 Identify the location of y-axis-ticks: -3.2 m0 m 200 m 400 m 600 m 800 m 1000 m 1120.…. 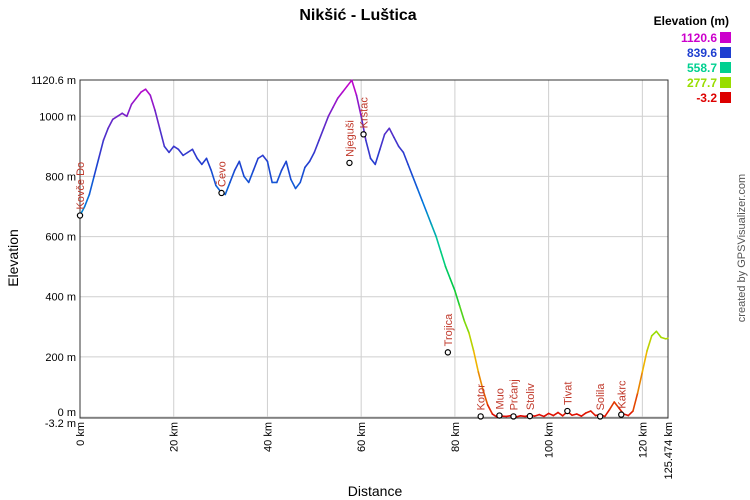
(53, 252).